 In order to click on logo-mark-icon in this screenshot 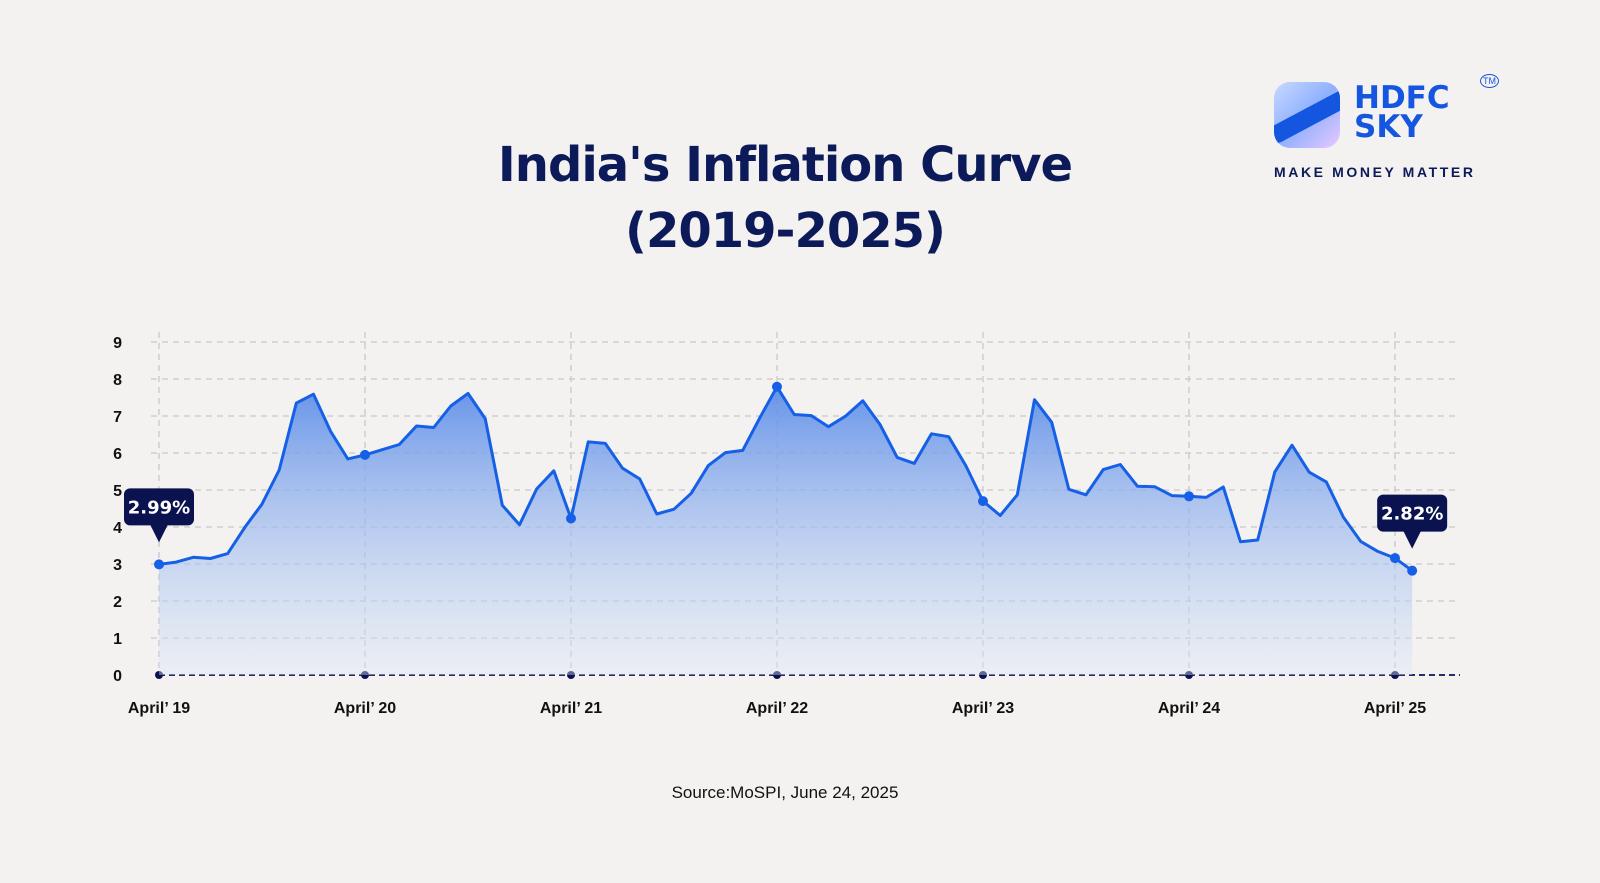, I will do `click(1307, 115)`.